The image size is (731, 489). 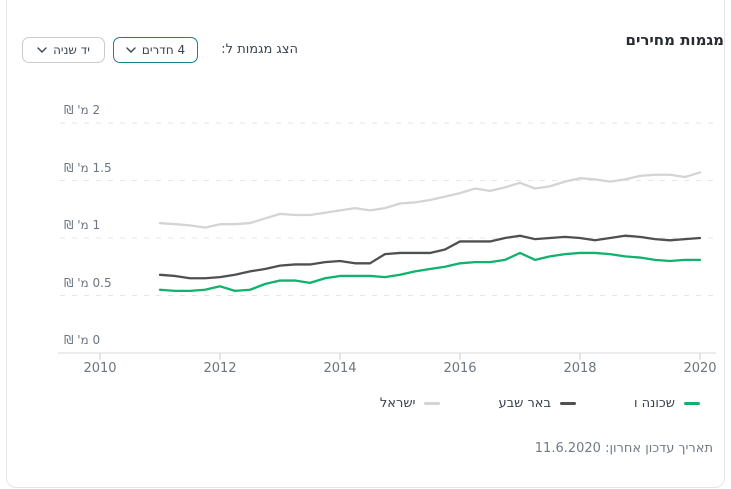 What do you see at coordinates (163, 50) in the screenshot?
I see `rooms-dropdown-value: 4 חדרים` at bounding box center [163, 50].